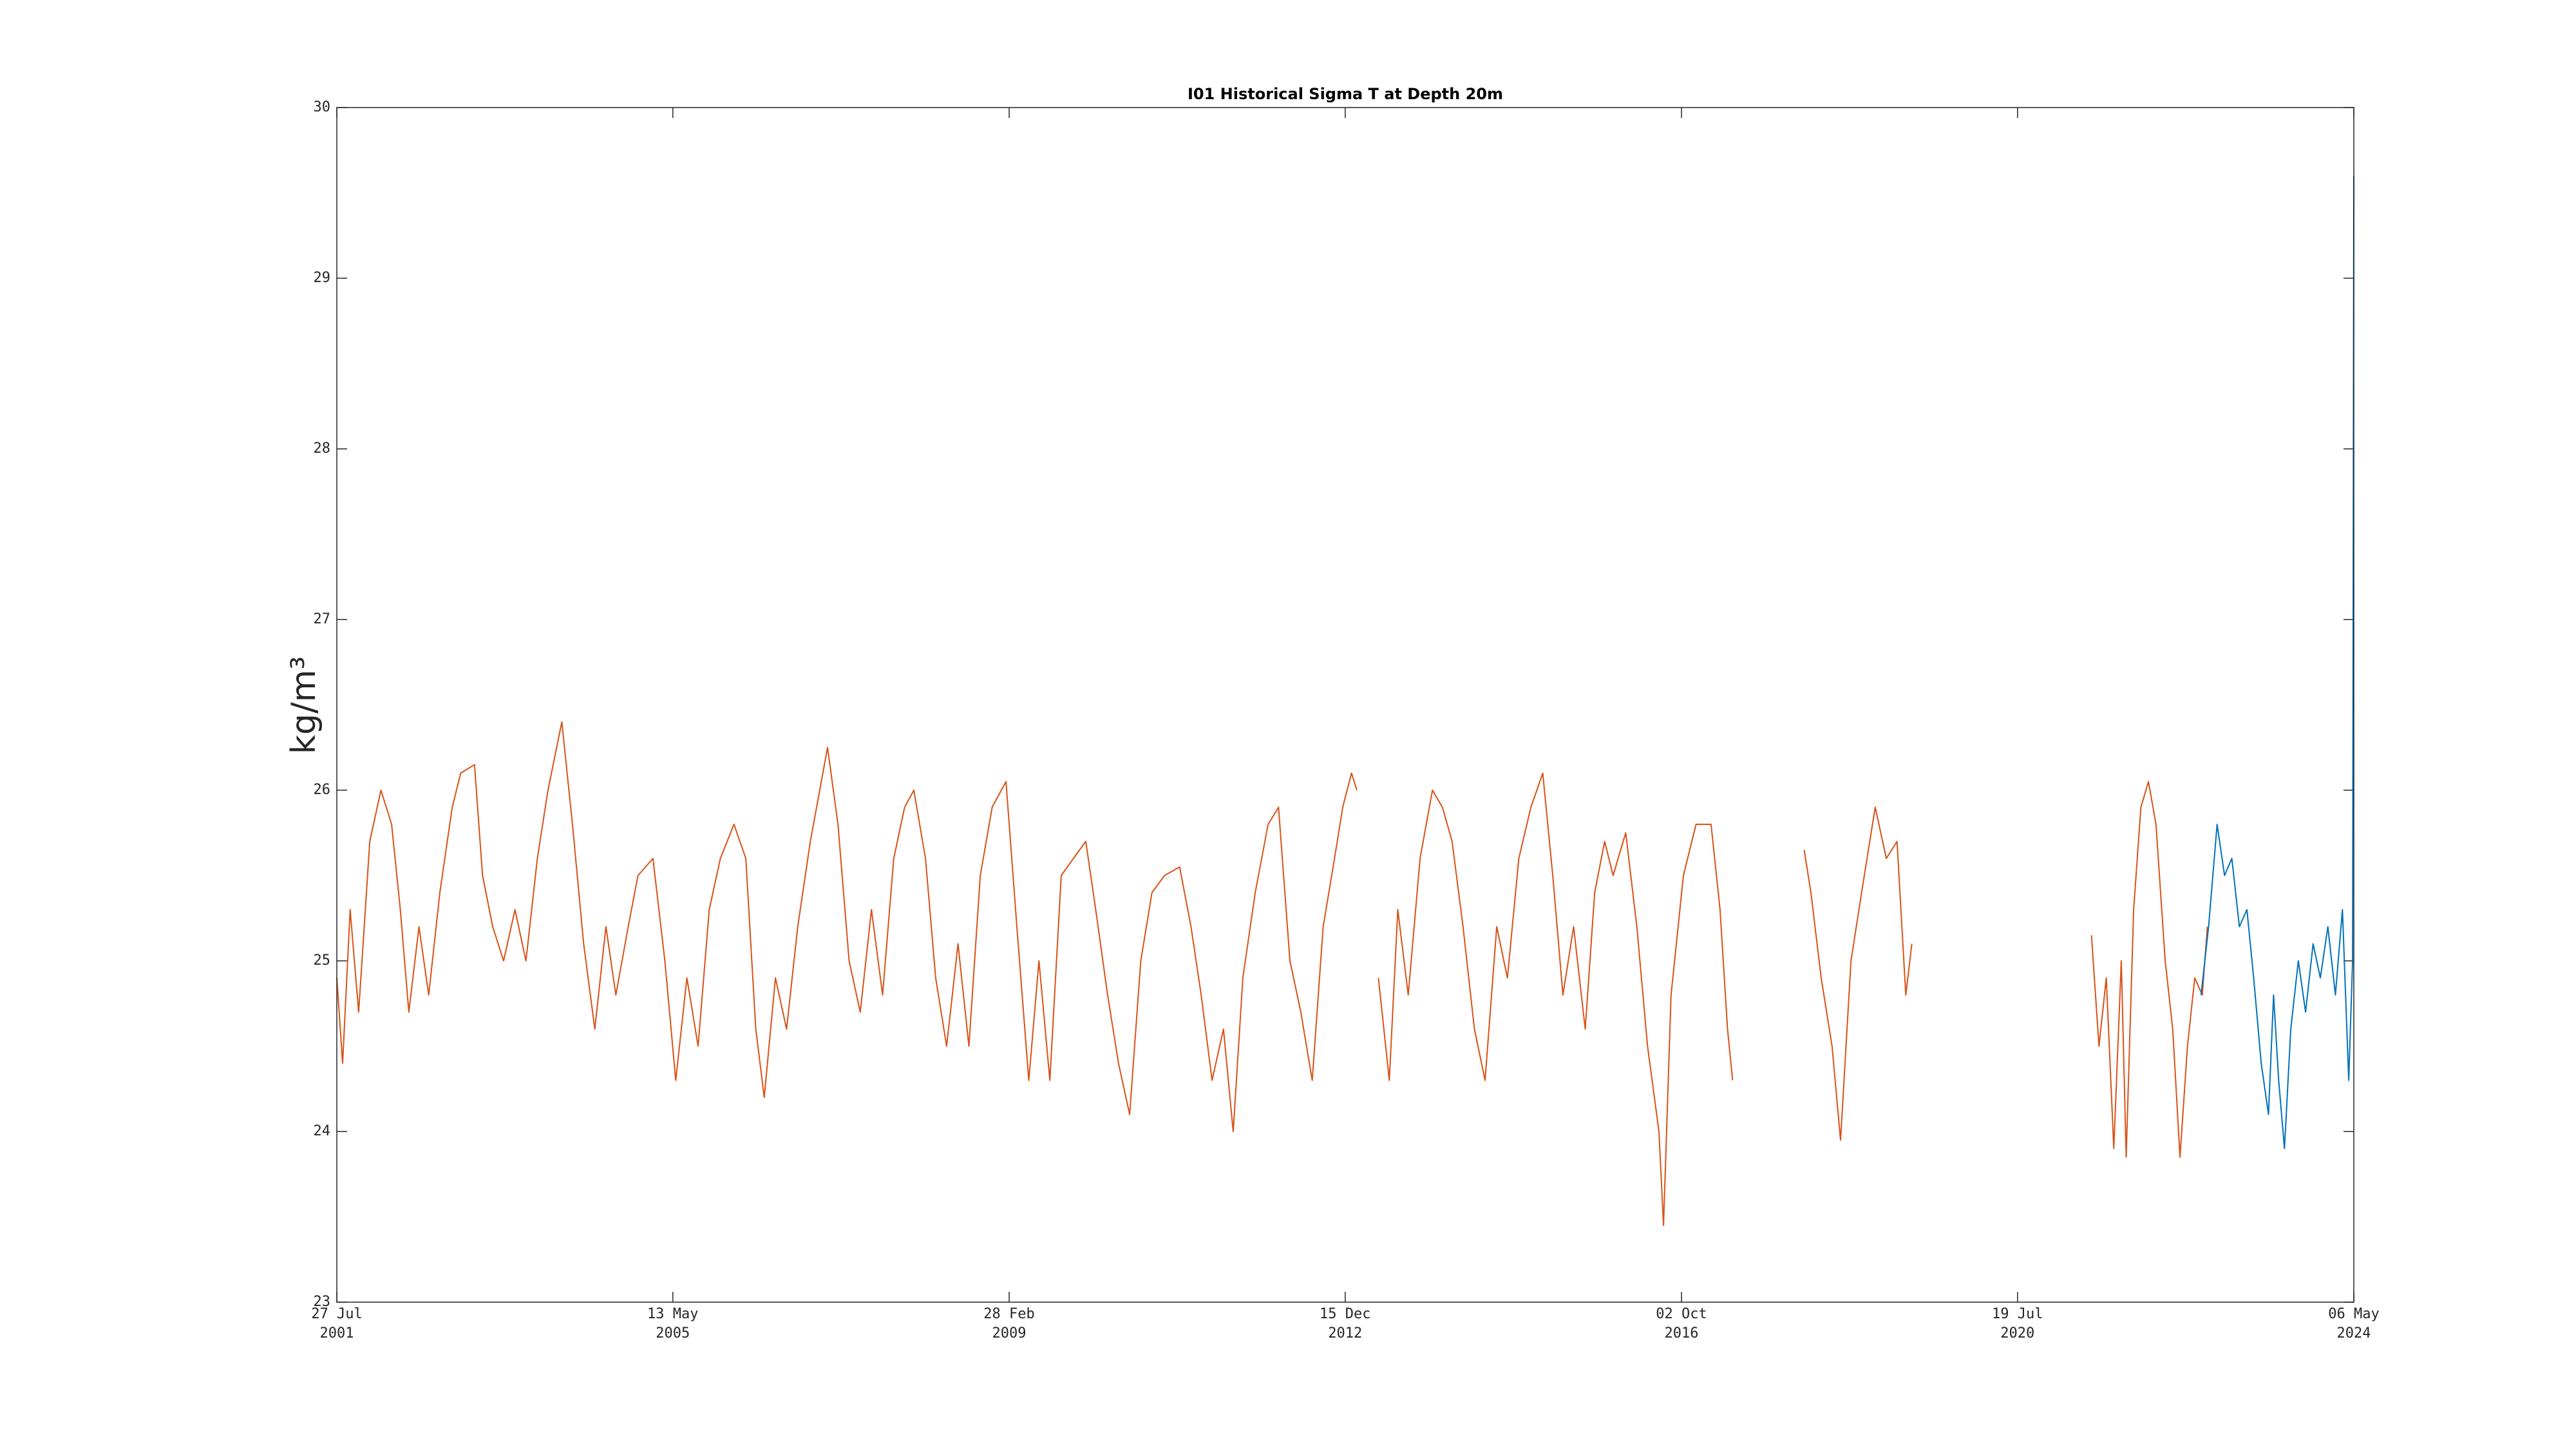 The width and height of the screenshot is (2576, 1449). Describe the element at coordinates (337, 1323) in the screenshot. I see `x-tick-label: 27 Jul 2001` at that location.